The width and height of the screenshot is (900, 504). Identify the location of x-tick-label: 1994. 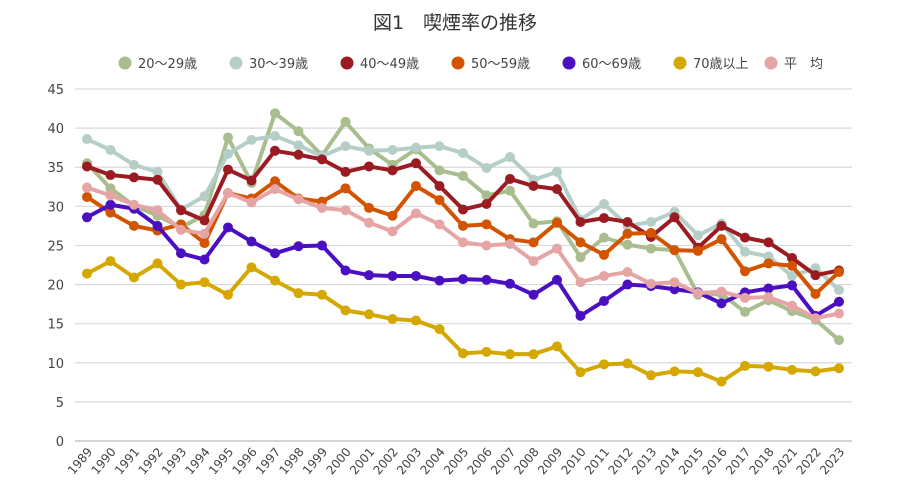
(197, 461).